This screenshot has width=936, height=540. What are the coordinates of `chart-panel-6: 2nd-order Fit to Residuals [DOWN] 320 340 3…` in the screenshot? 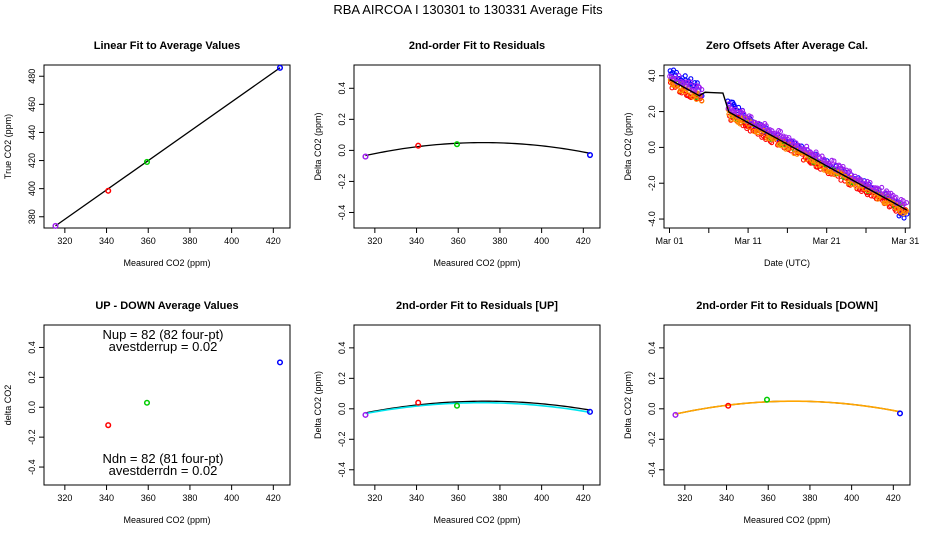 It's located at (767, 412).